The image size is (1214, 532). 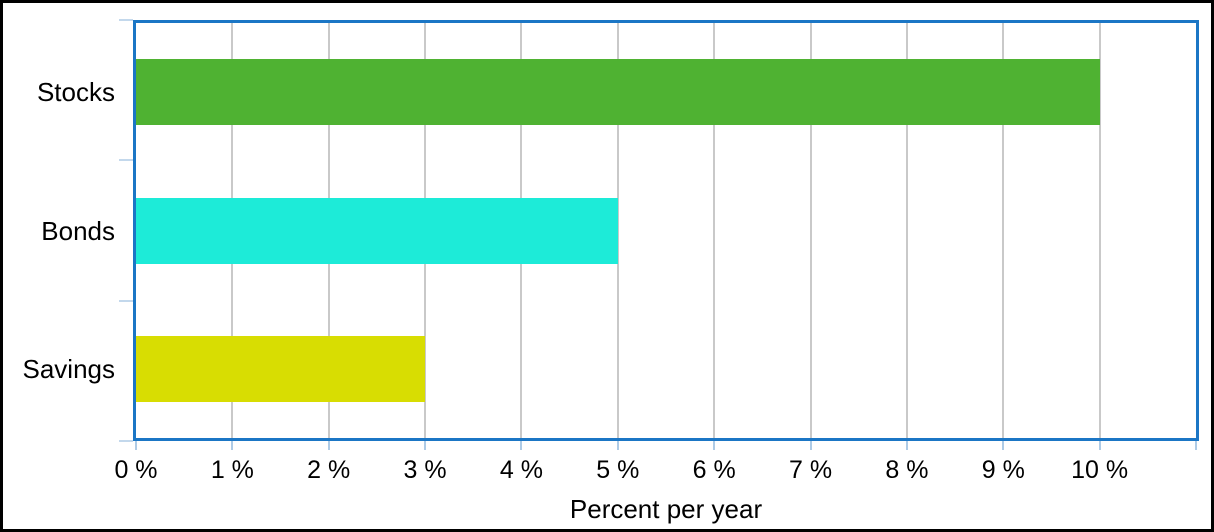 What do you see at coordinates (666, 509) in the screenshot?
I see `x-axis-title: Percent per year` at bounding box center [666, 509].